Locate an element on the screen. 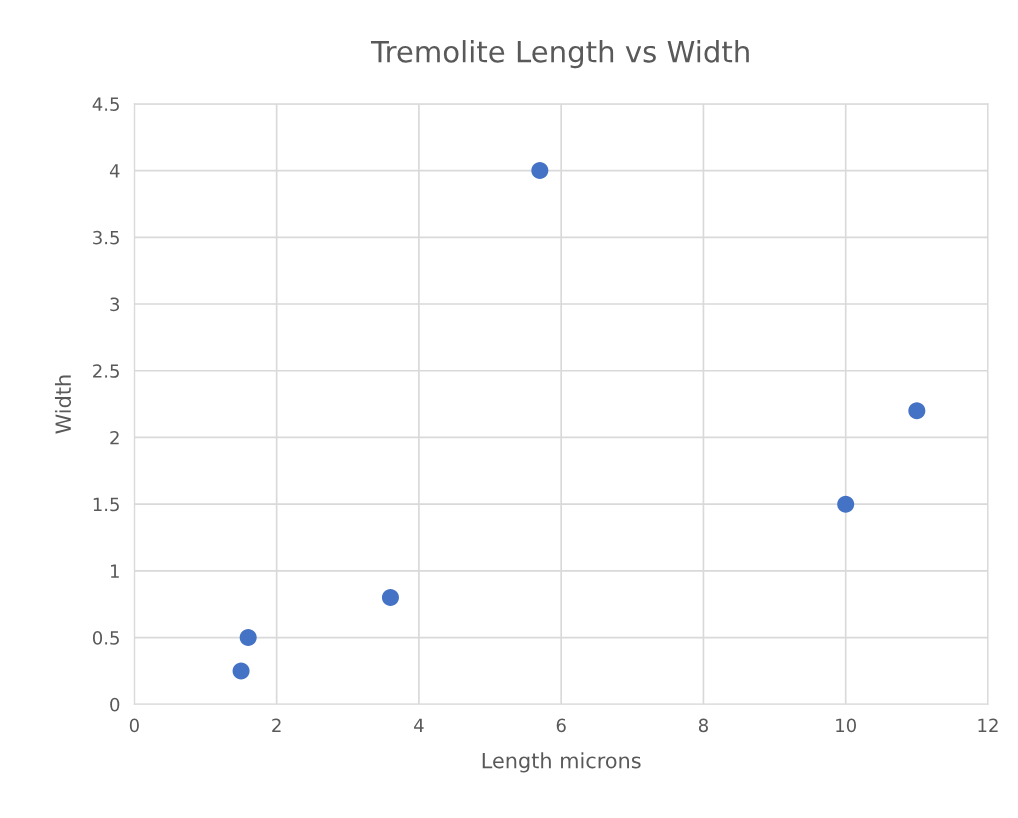  y-tick-label: 2 is located at coordinates (114, 437).